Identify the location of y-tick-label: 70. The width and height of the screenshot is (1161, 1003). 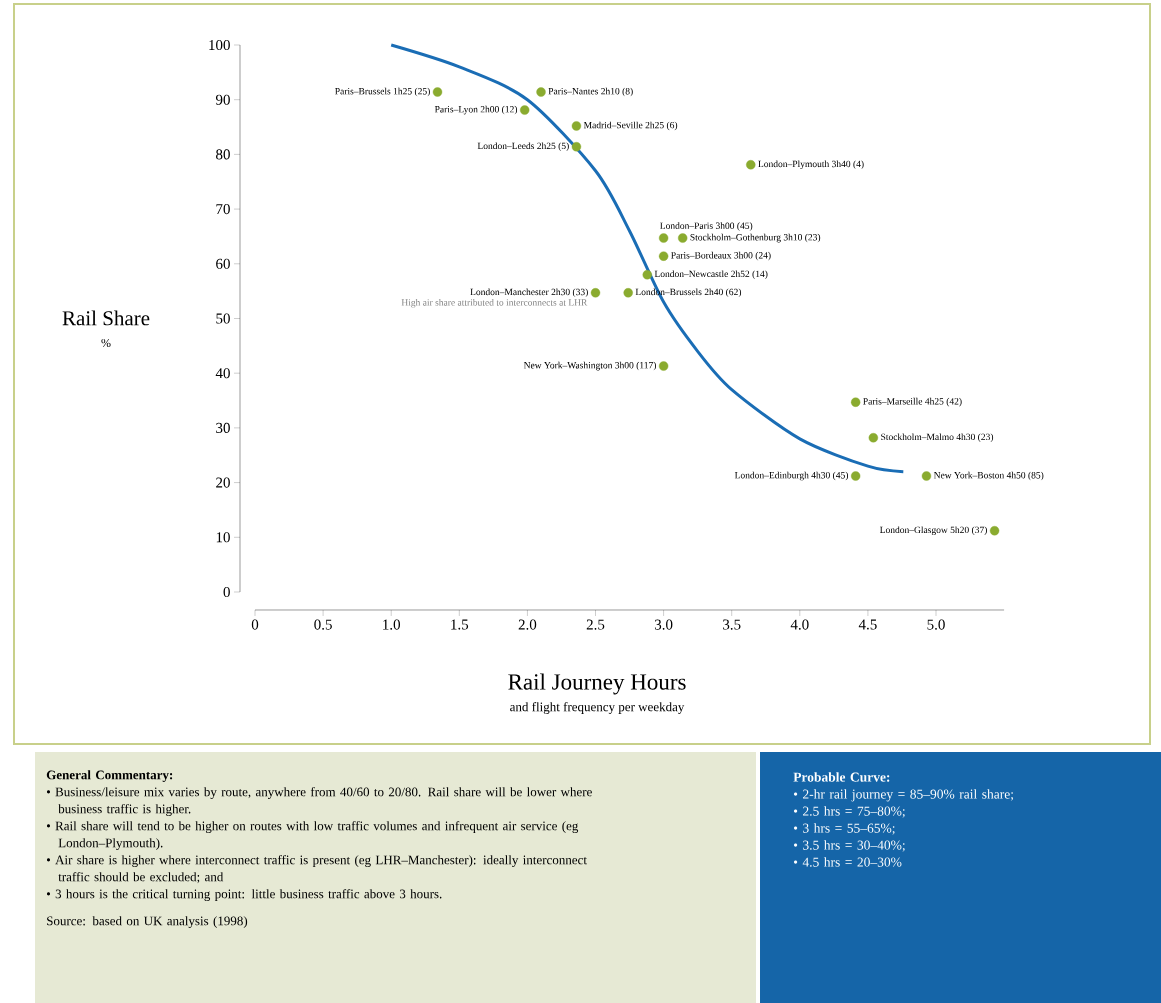
(223, 209).